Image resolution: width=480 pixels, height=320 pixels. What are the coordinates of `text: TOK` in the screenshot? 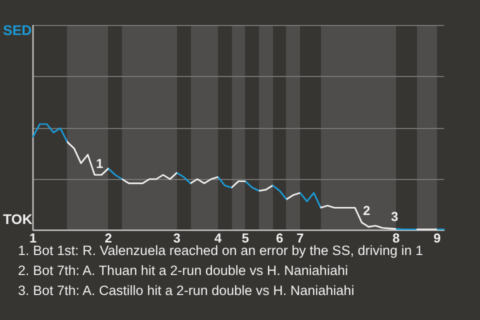 It's located at (17, 219).